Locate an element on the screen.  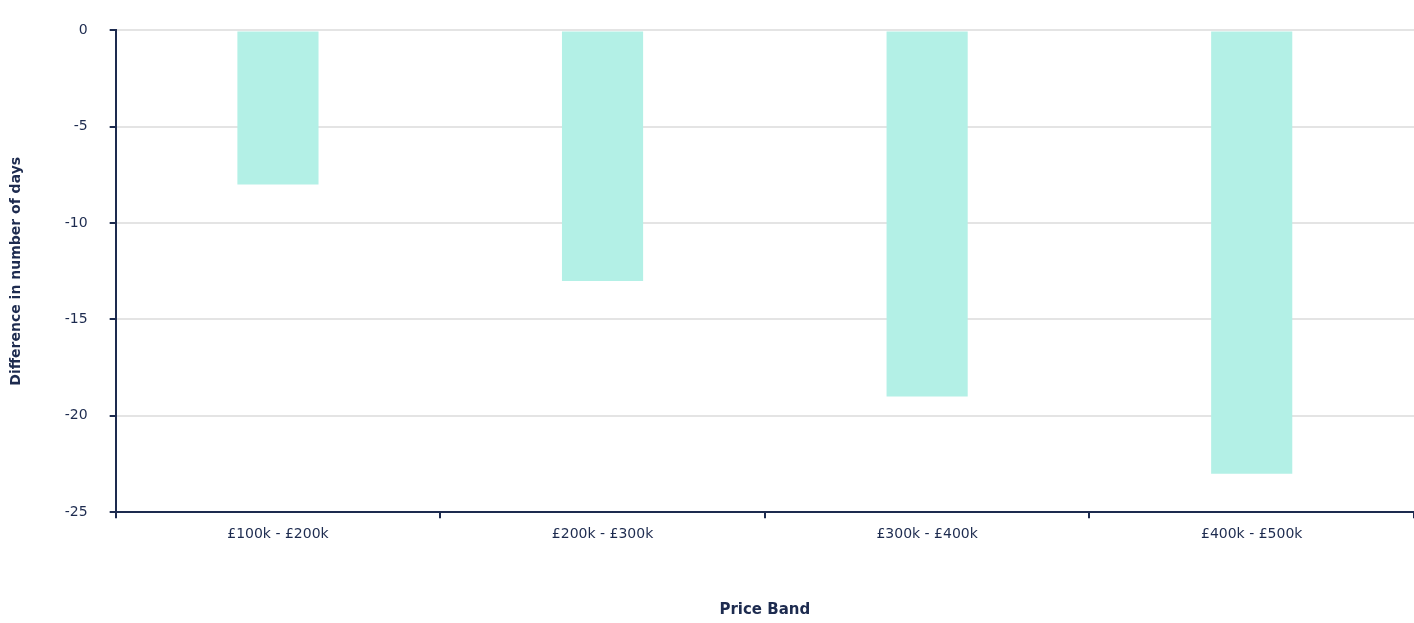
y-tick-label: -20 is located at coordinates (76, 414).